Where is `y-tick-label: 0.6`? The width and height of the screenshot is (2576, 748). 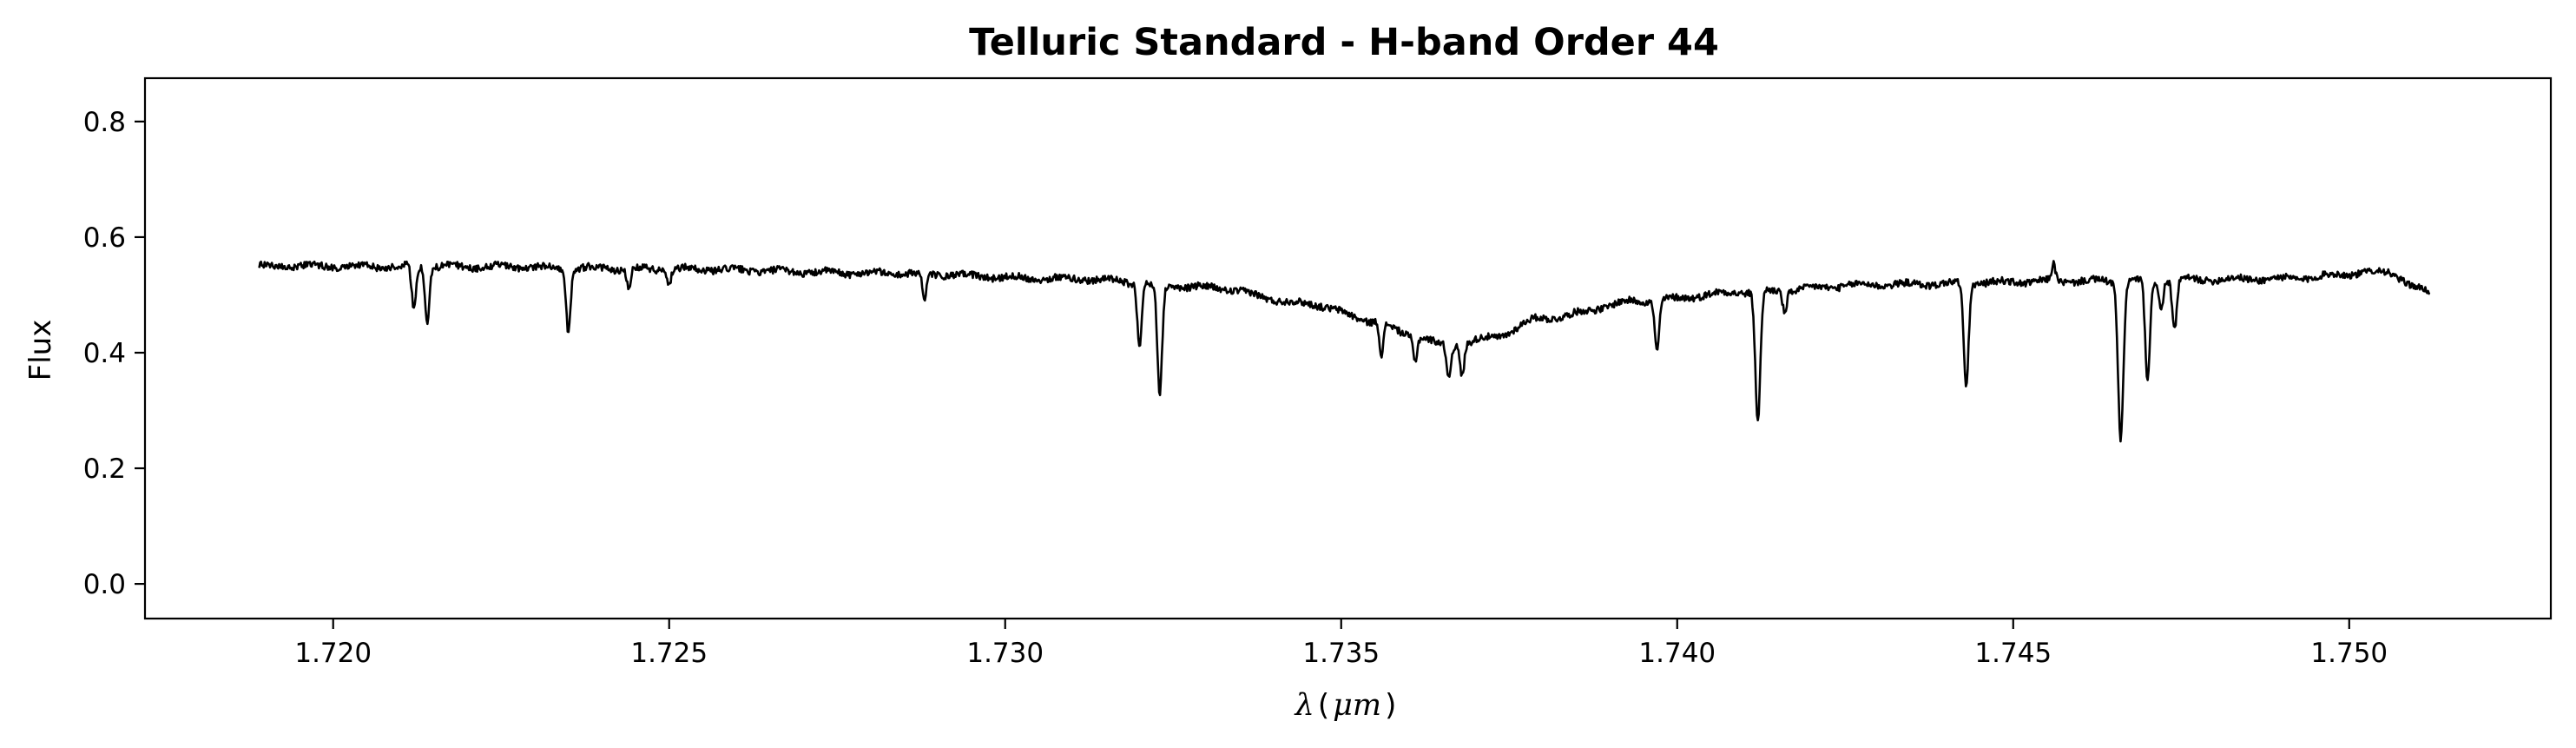
y-tick-label: 0.6 is located at coordinates (104, 238).